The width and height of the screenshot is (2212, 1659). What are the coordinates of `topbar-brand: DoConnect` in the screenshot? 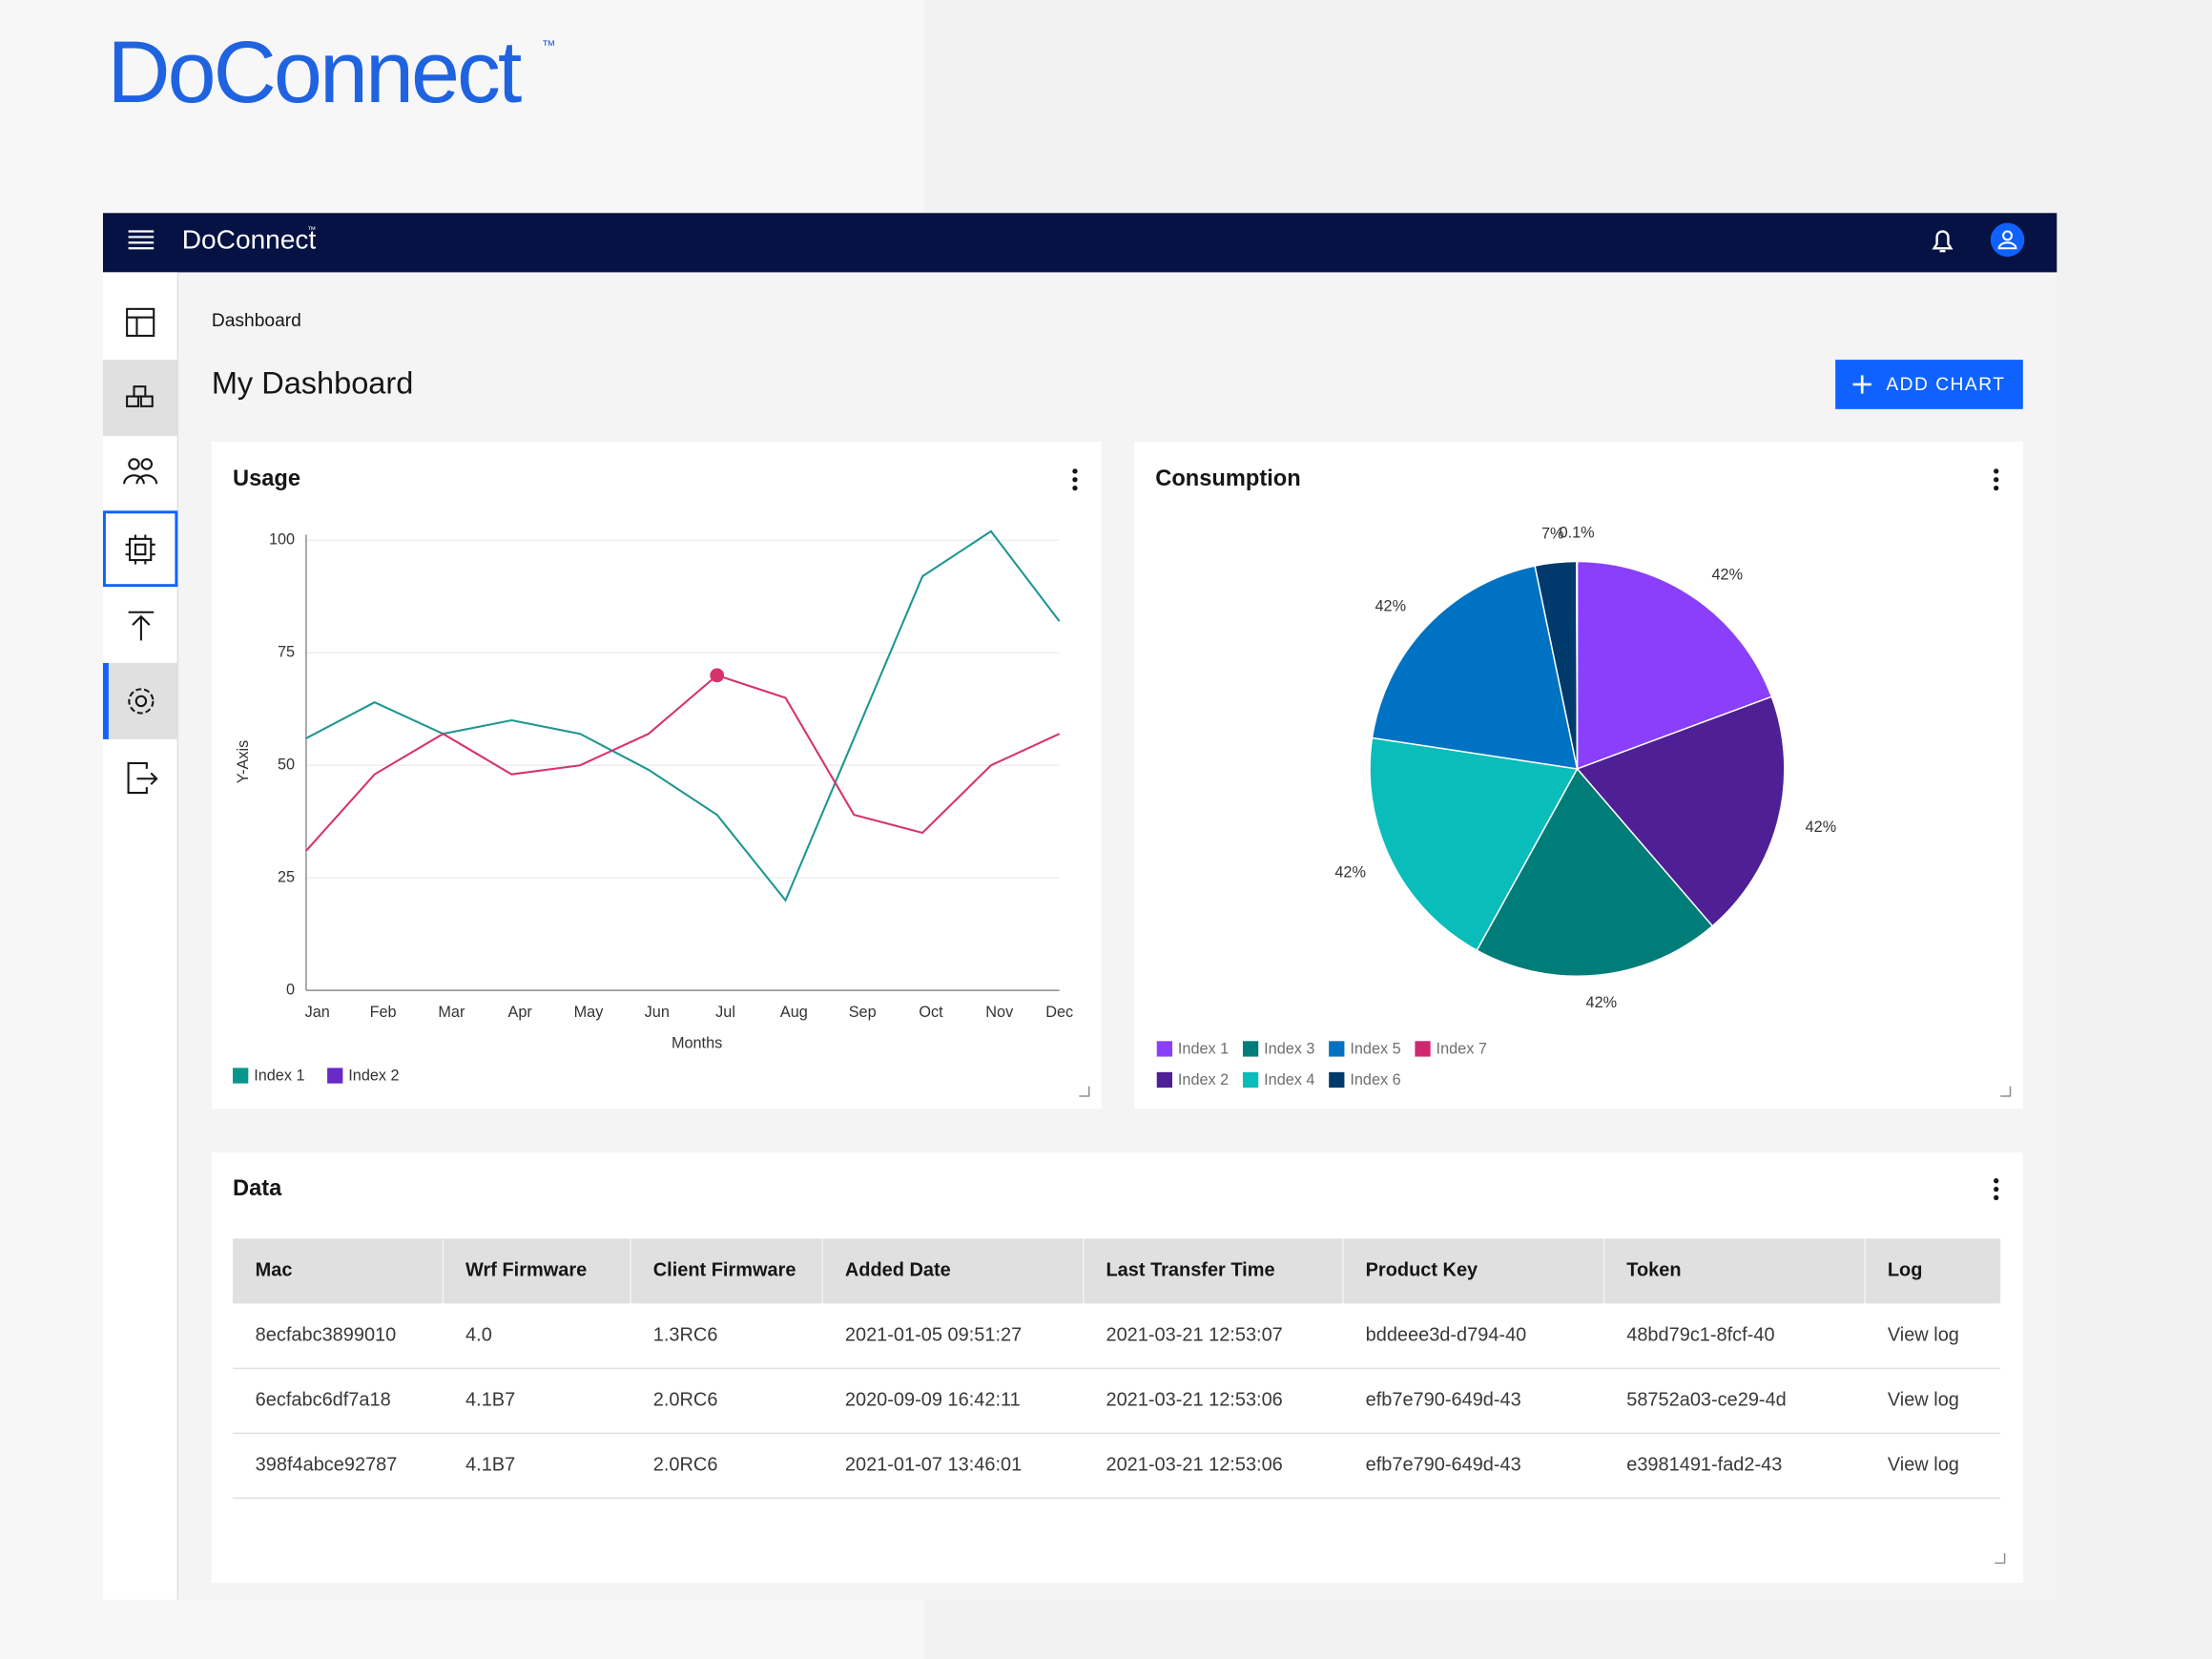 It's located at (249, 239).